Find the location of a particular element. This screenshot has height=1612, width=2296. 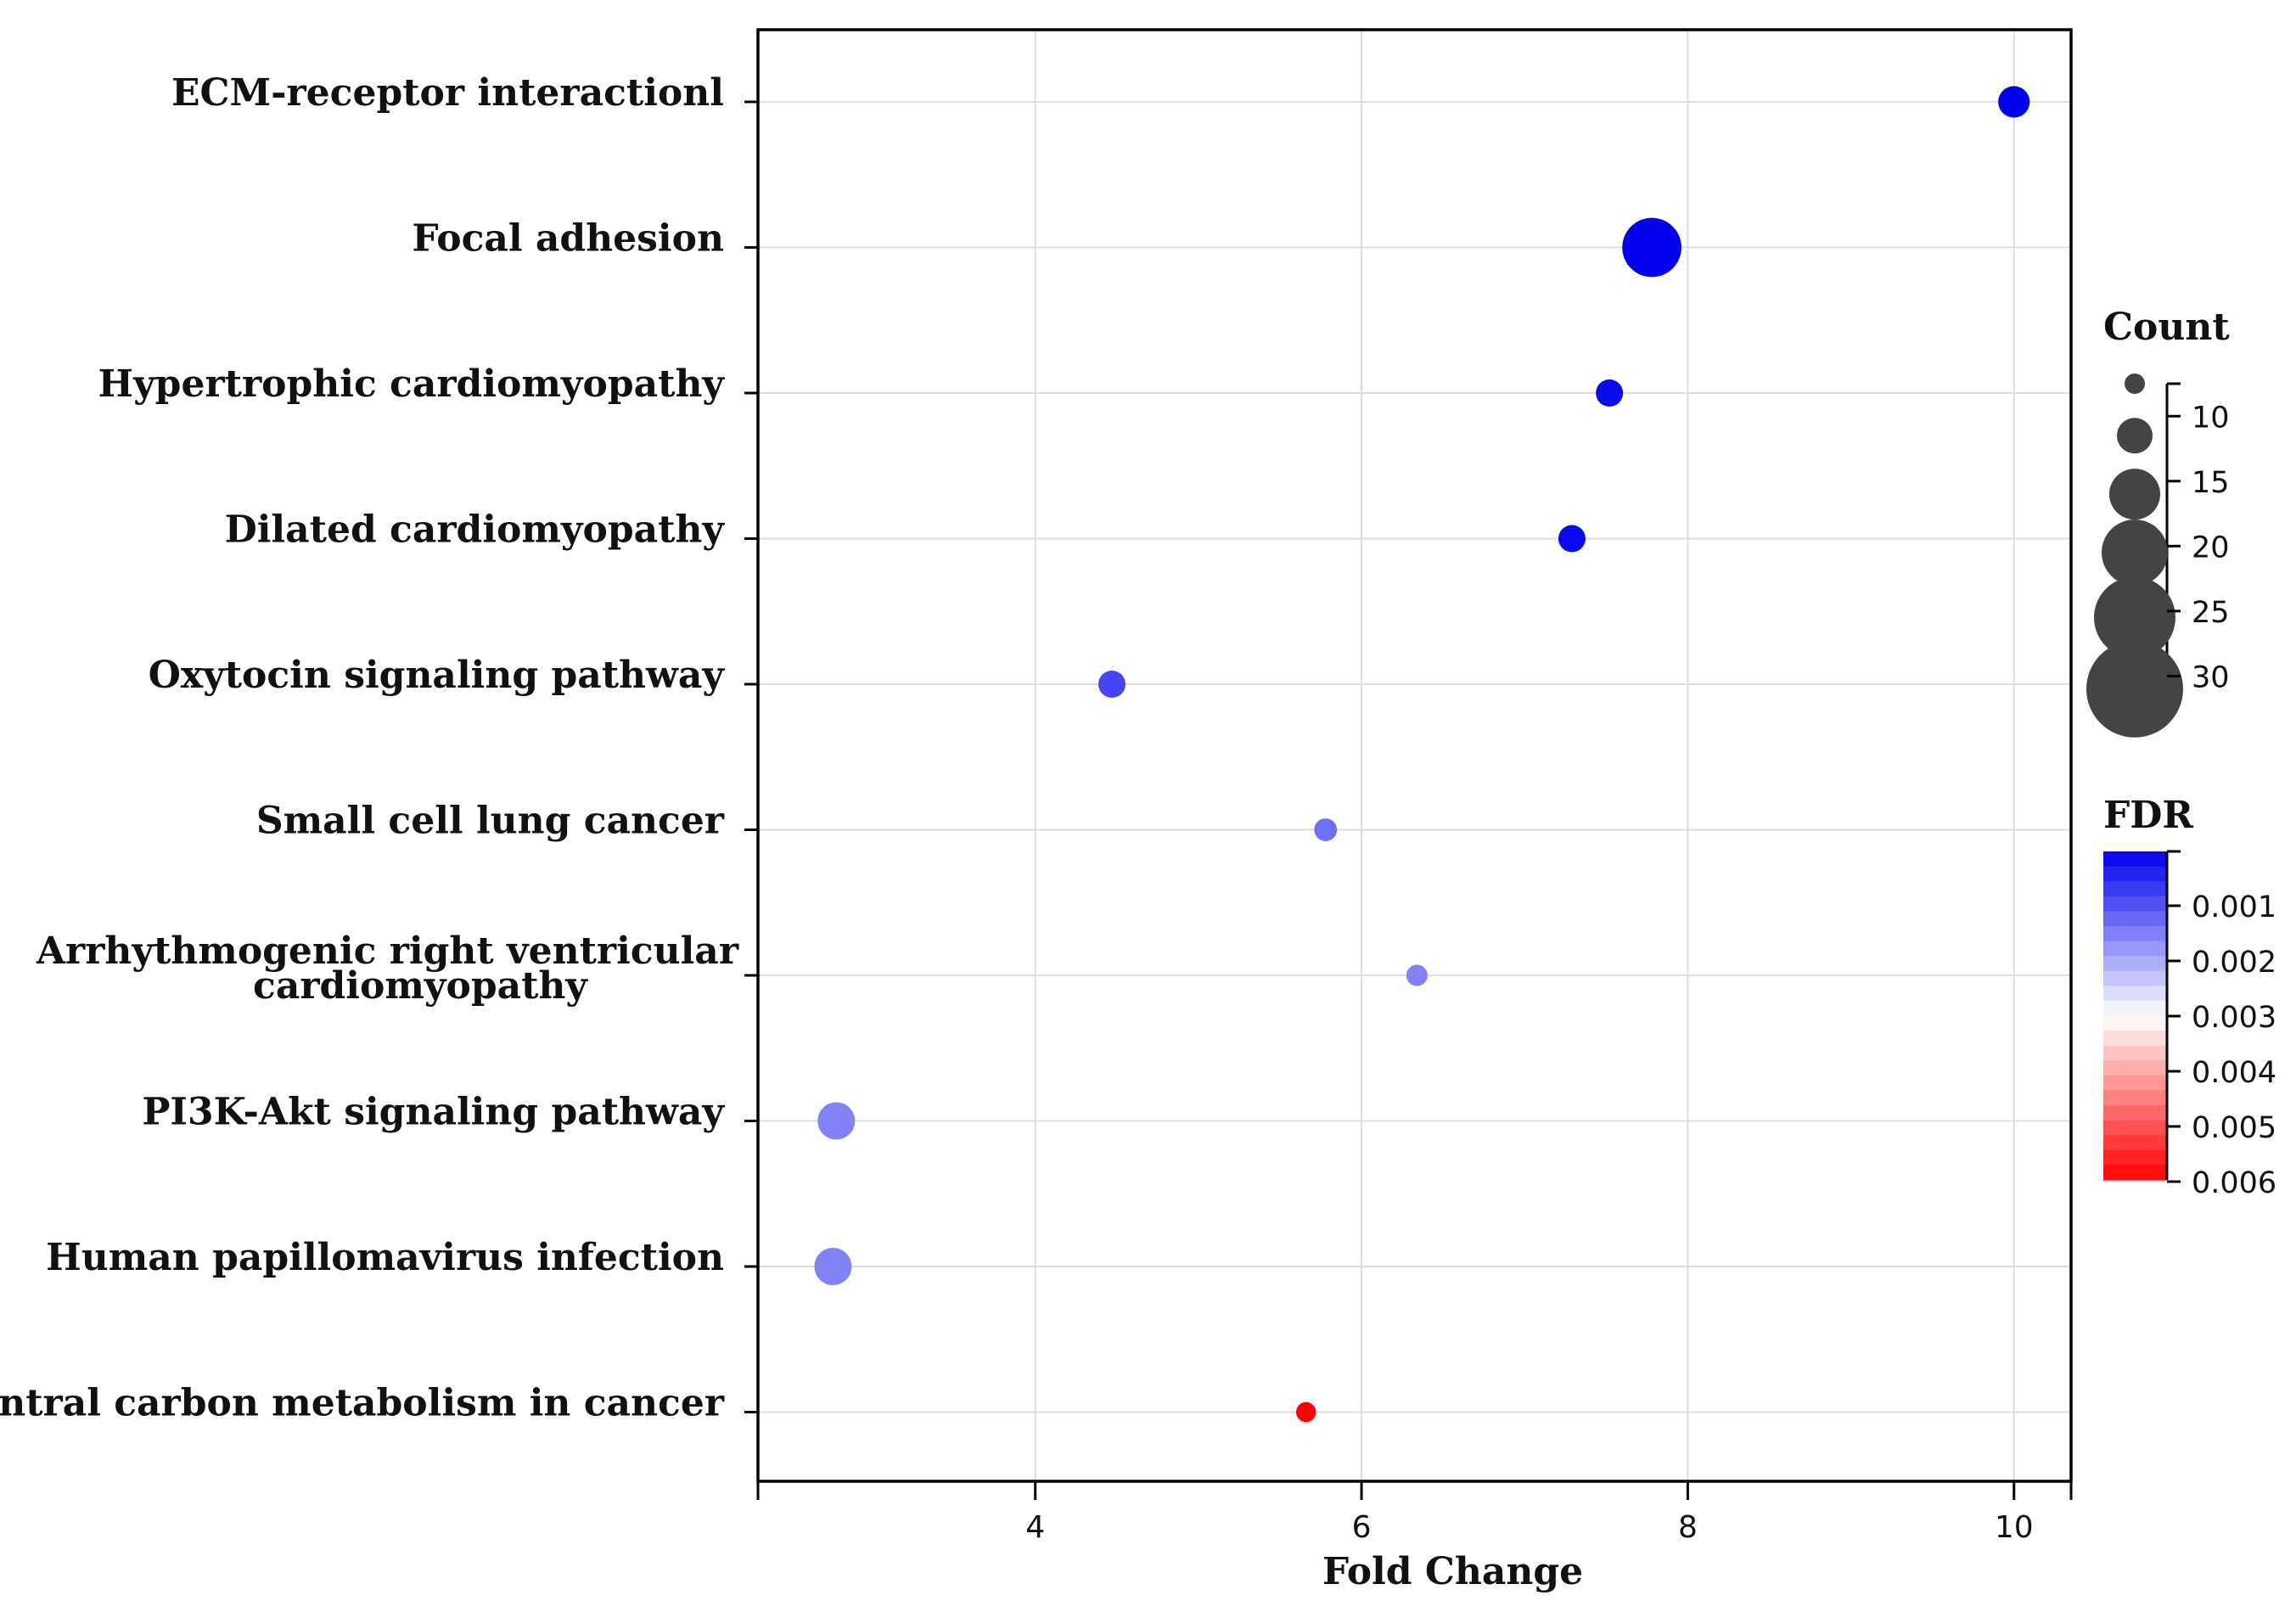

count-legend-title: Count is located at coordinates (2166, 327).